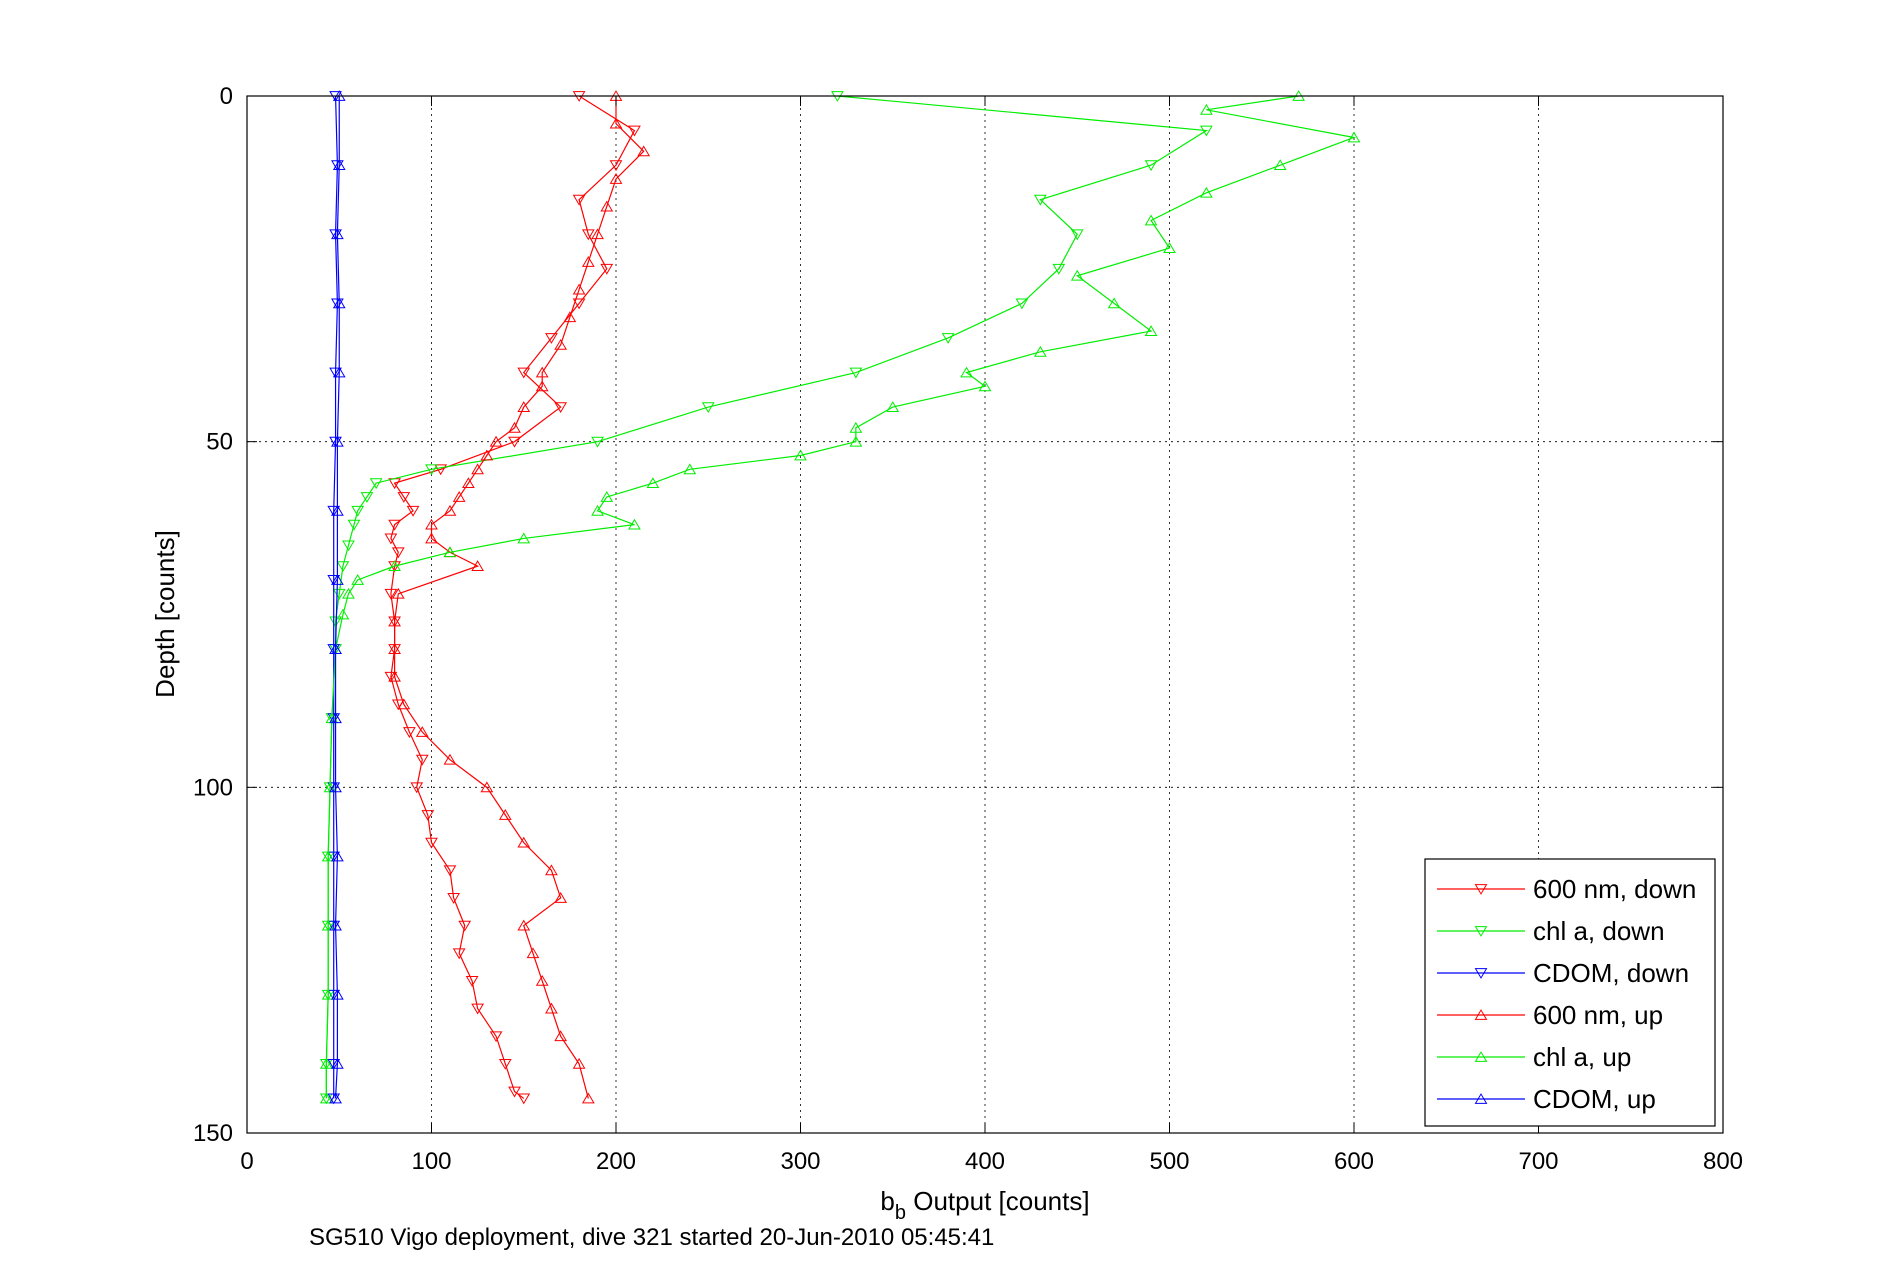  I want to click on x-tick-label: 0, so click(246, 1161).